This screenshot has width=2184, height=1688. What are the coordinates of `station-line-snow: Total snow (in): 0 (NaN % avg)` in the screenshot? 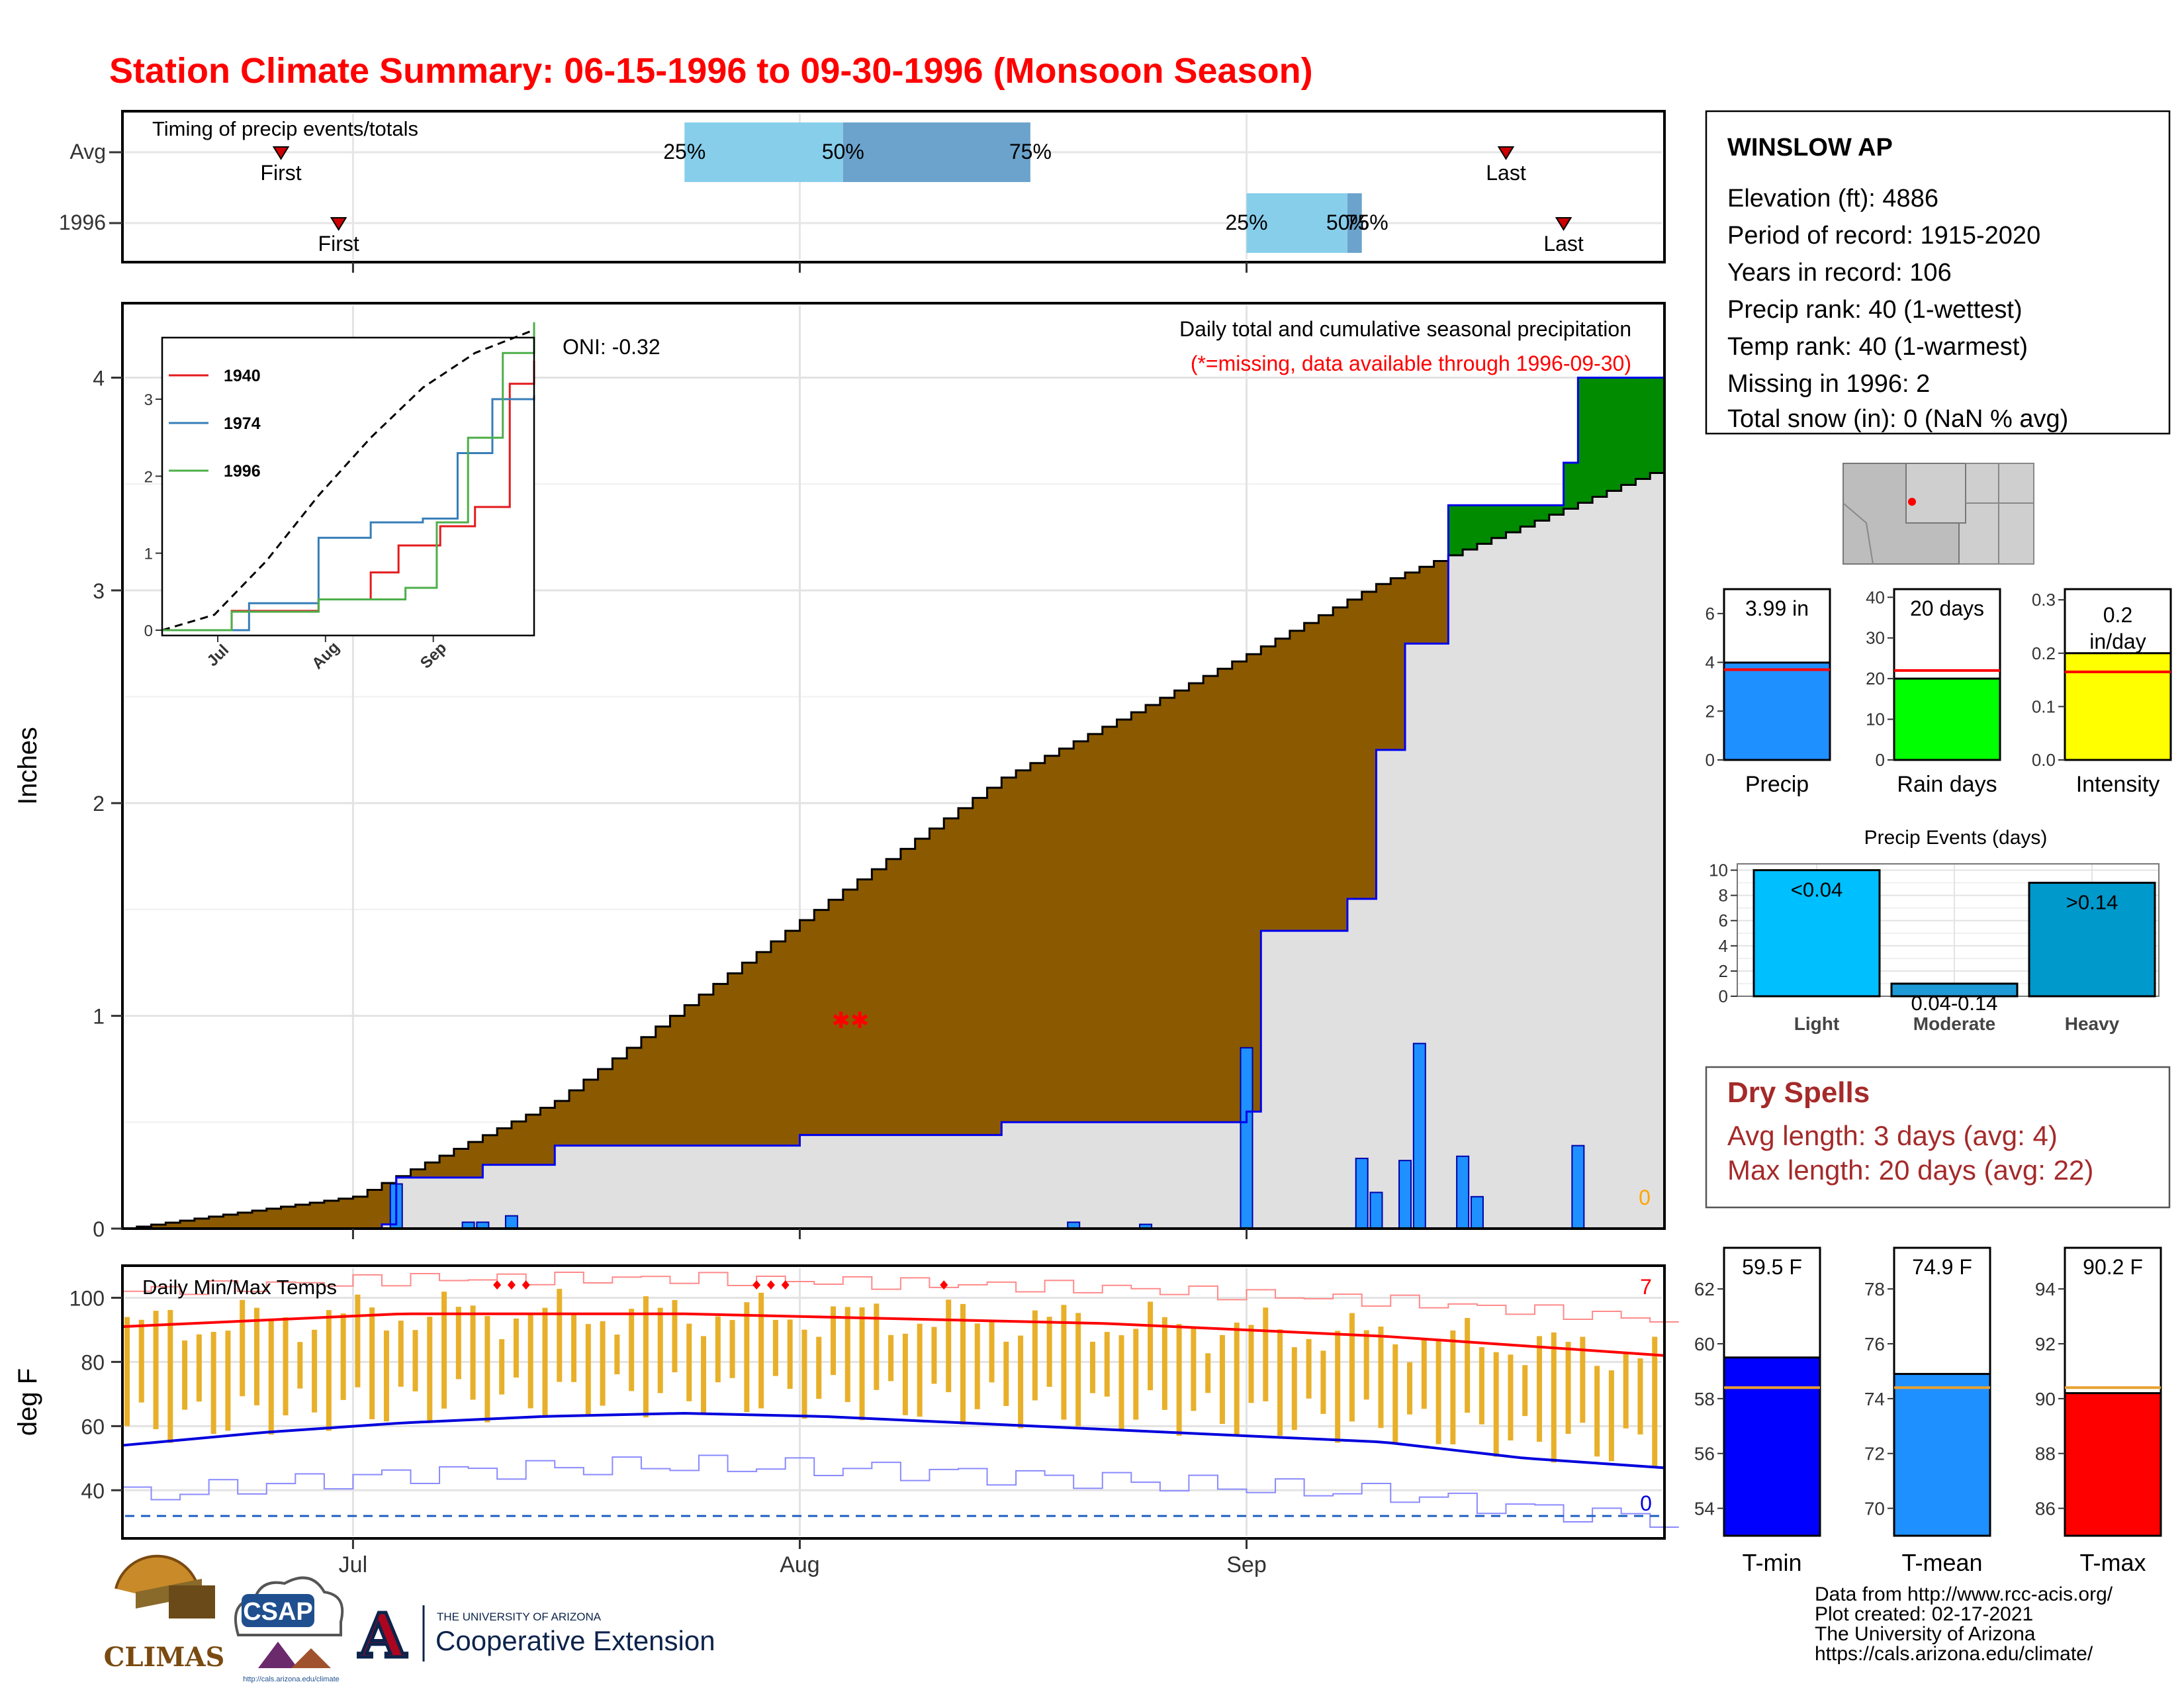 It's located at (1897, 419).